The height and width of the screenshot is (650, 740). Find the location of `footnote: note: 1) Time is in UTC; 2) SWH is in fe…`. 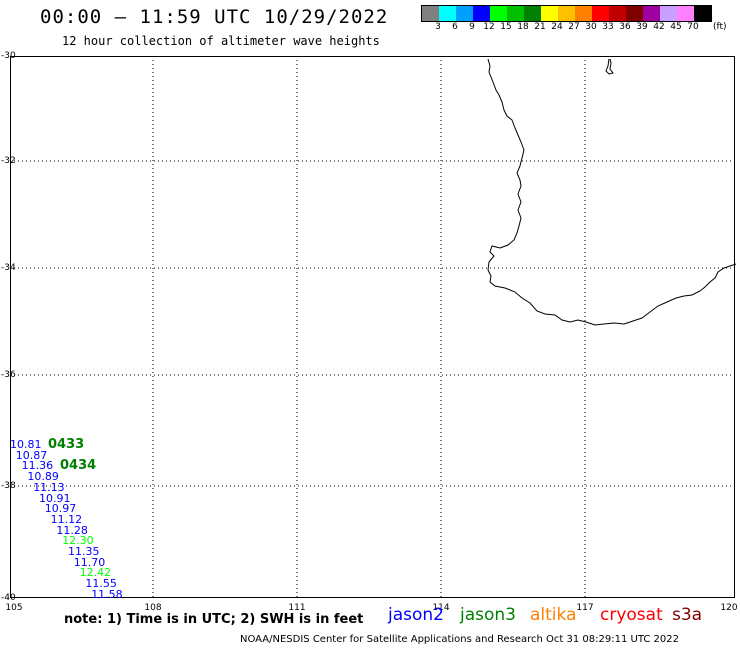

footnote: note: 1) Time is in UTC; 2) SWH is in fe… is located at coordinates (214, 619).